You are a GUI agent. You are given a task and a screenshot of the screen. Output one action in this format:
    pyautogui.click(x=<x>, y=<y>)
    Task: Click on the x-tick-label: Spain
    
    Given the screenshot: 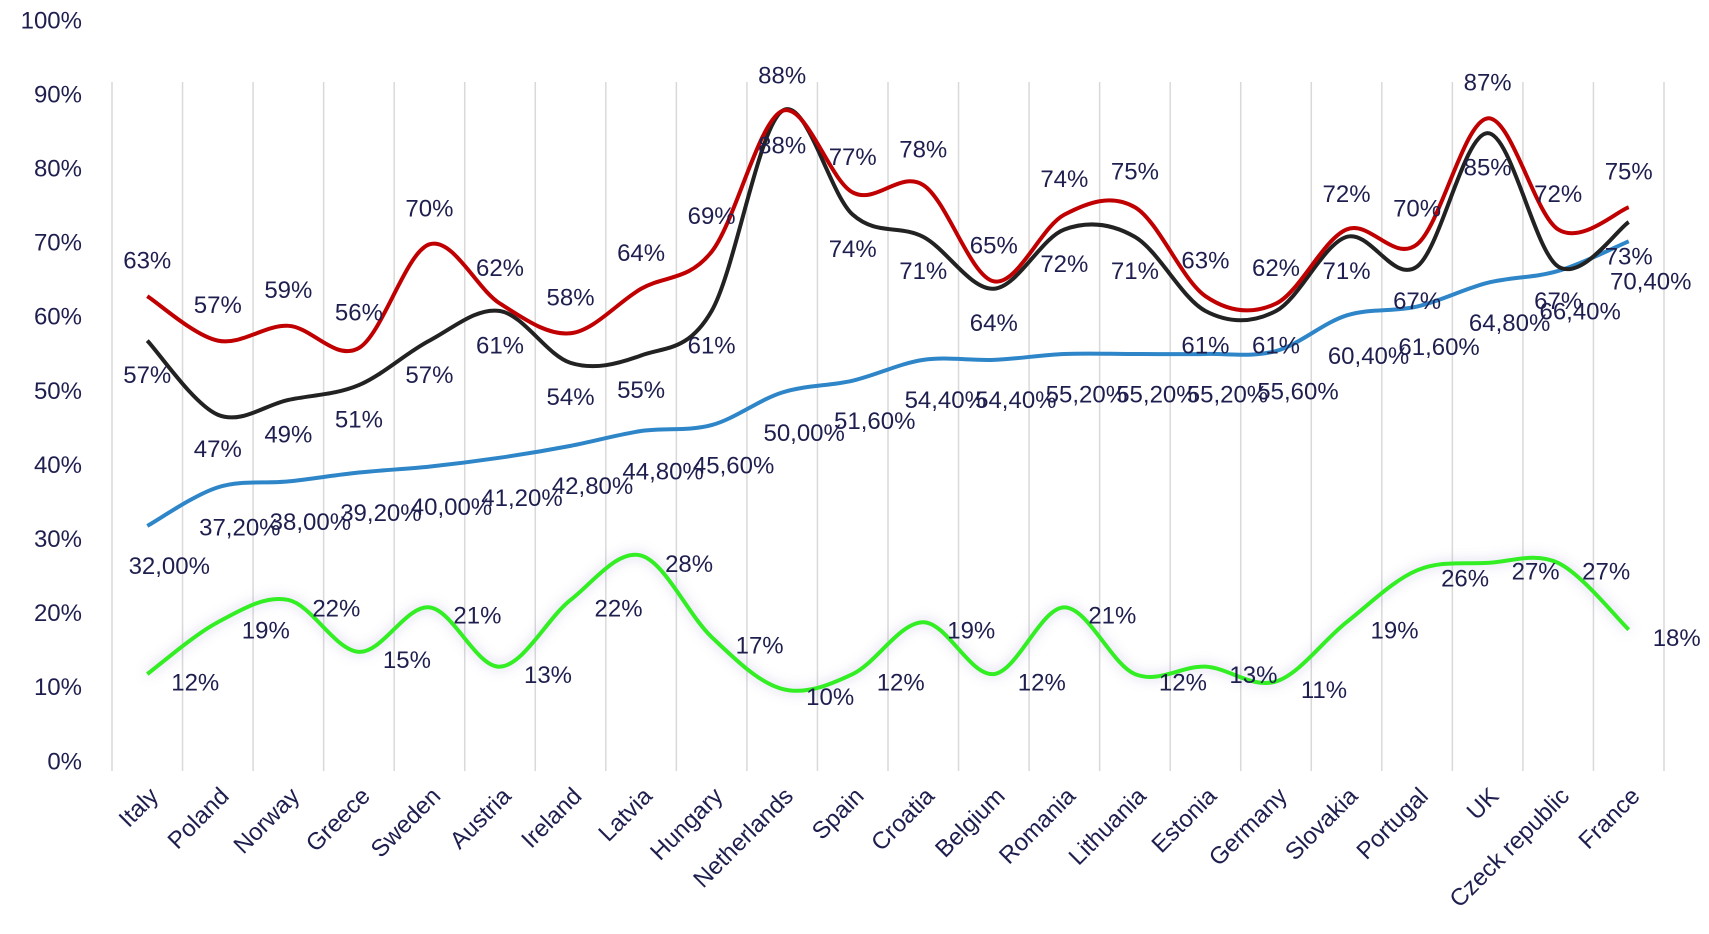 What is the action you would take?
    pyautogui.click(x=838, y=814)
    